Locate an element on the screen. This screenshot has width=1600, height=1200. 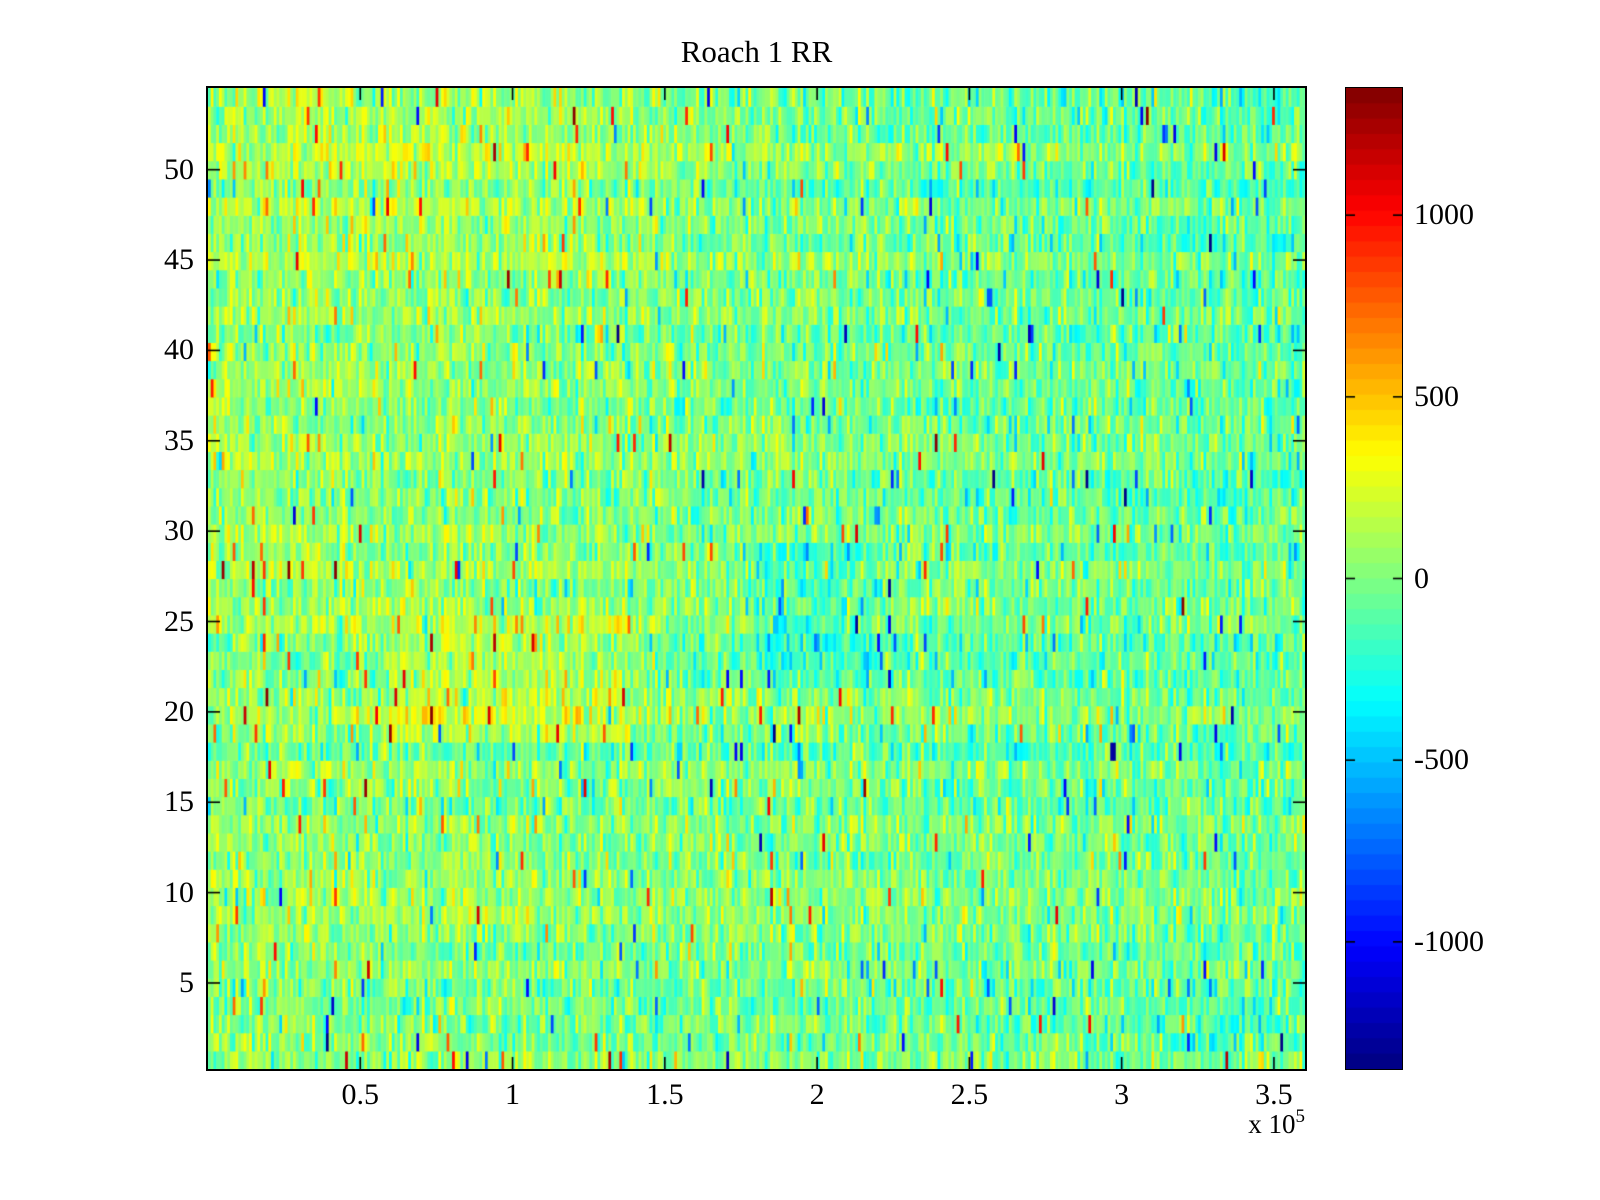
colorbar-tick-label-500: 500 is located at coordinates (1436, 396).